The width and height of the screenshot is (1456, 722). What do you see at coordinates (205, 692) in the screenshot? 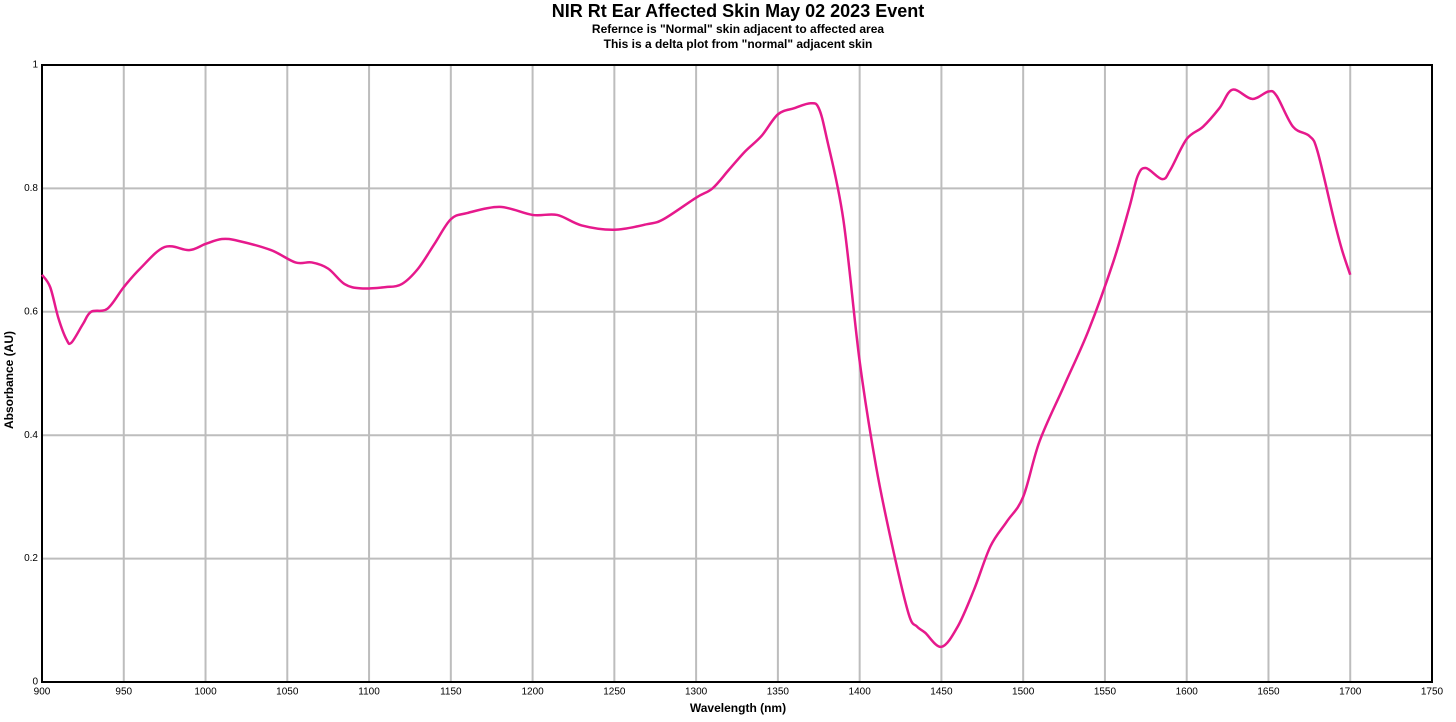
I see `x-tick-label: 1000` at bounding box center [205, 692].